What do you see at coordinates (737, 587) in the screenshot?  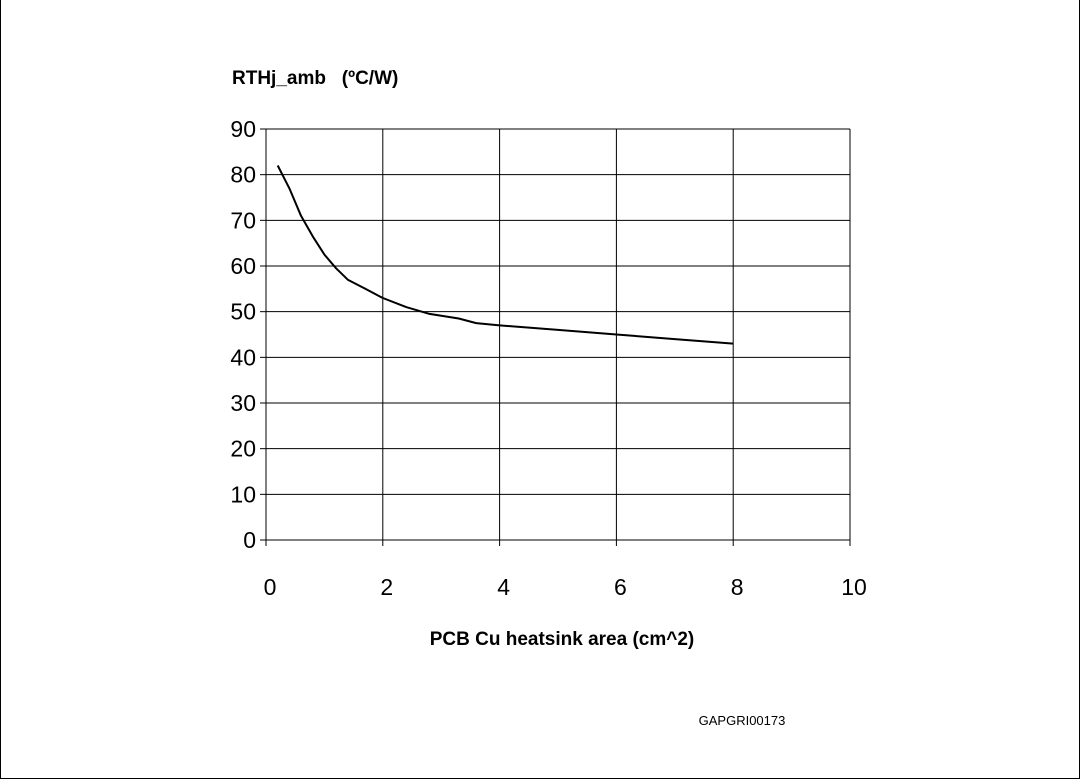 I see `x-tick-label-8: 8` at bounding box center [737, 587].